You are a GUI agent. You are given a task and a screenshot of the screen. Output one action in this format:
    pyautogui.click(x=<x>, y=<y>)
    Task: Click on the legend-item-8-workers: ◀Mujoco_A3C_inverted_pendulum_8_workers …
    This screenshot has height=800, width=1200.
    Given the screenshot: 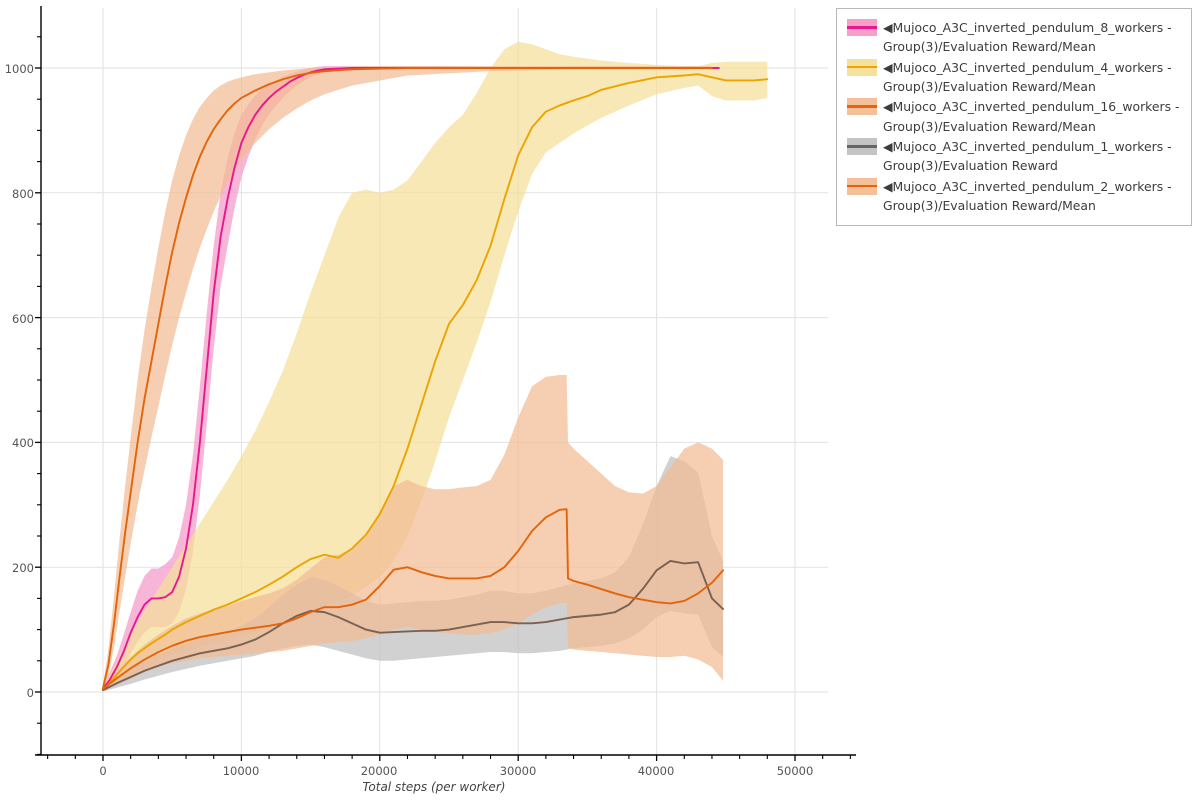 What is the action you would take?
    pyautogui.click(x=1013, y=37)
    